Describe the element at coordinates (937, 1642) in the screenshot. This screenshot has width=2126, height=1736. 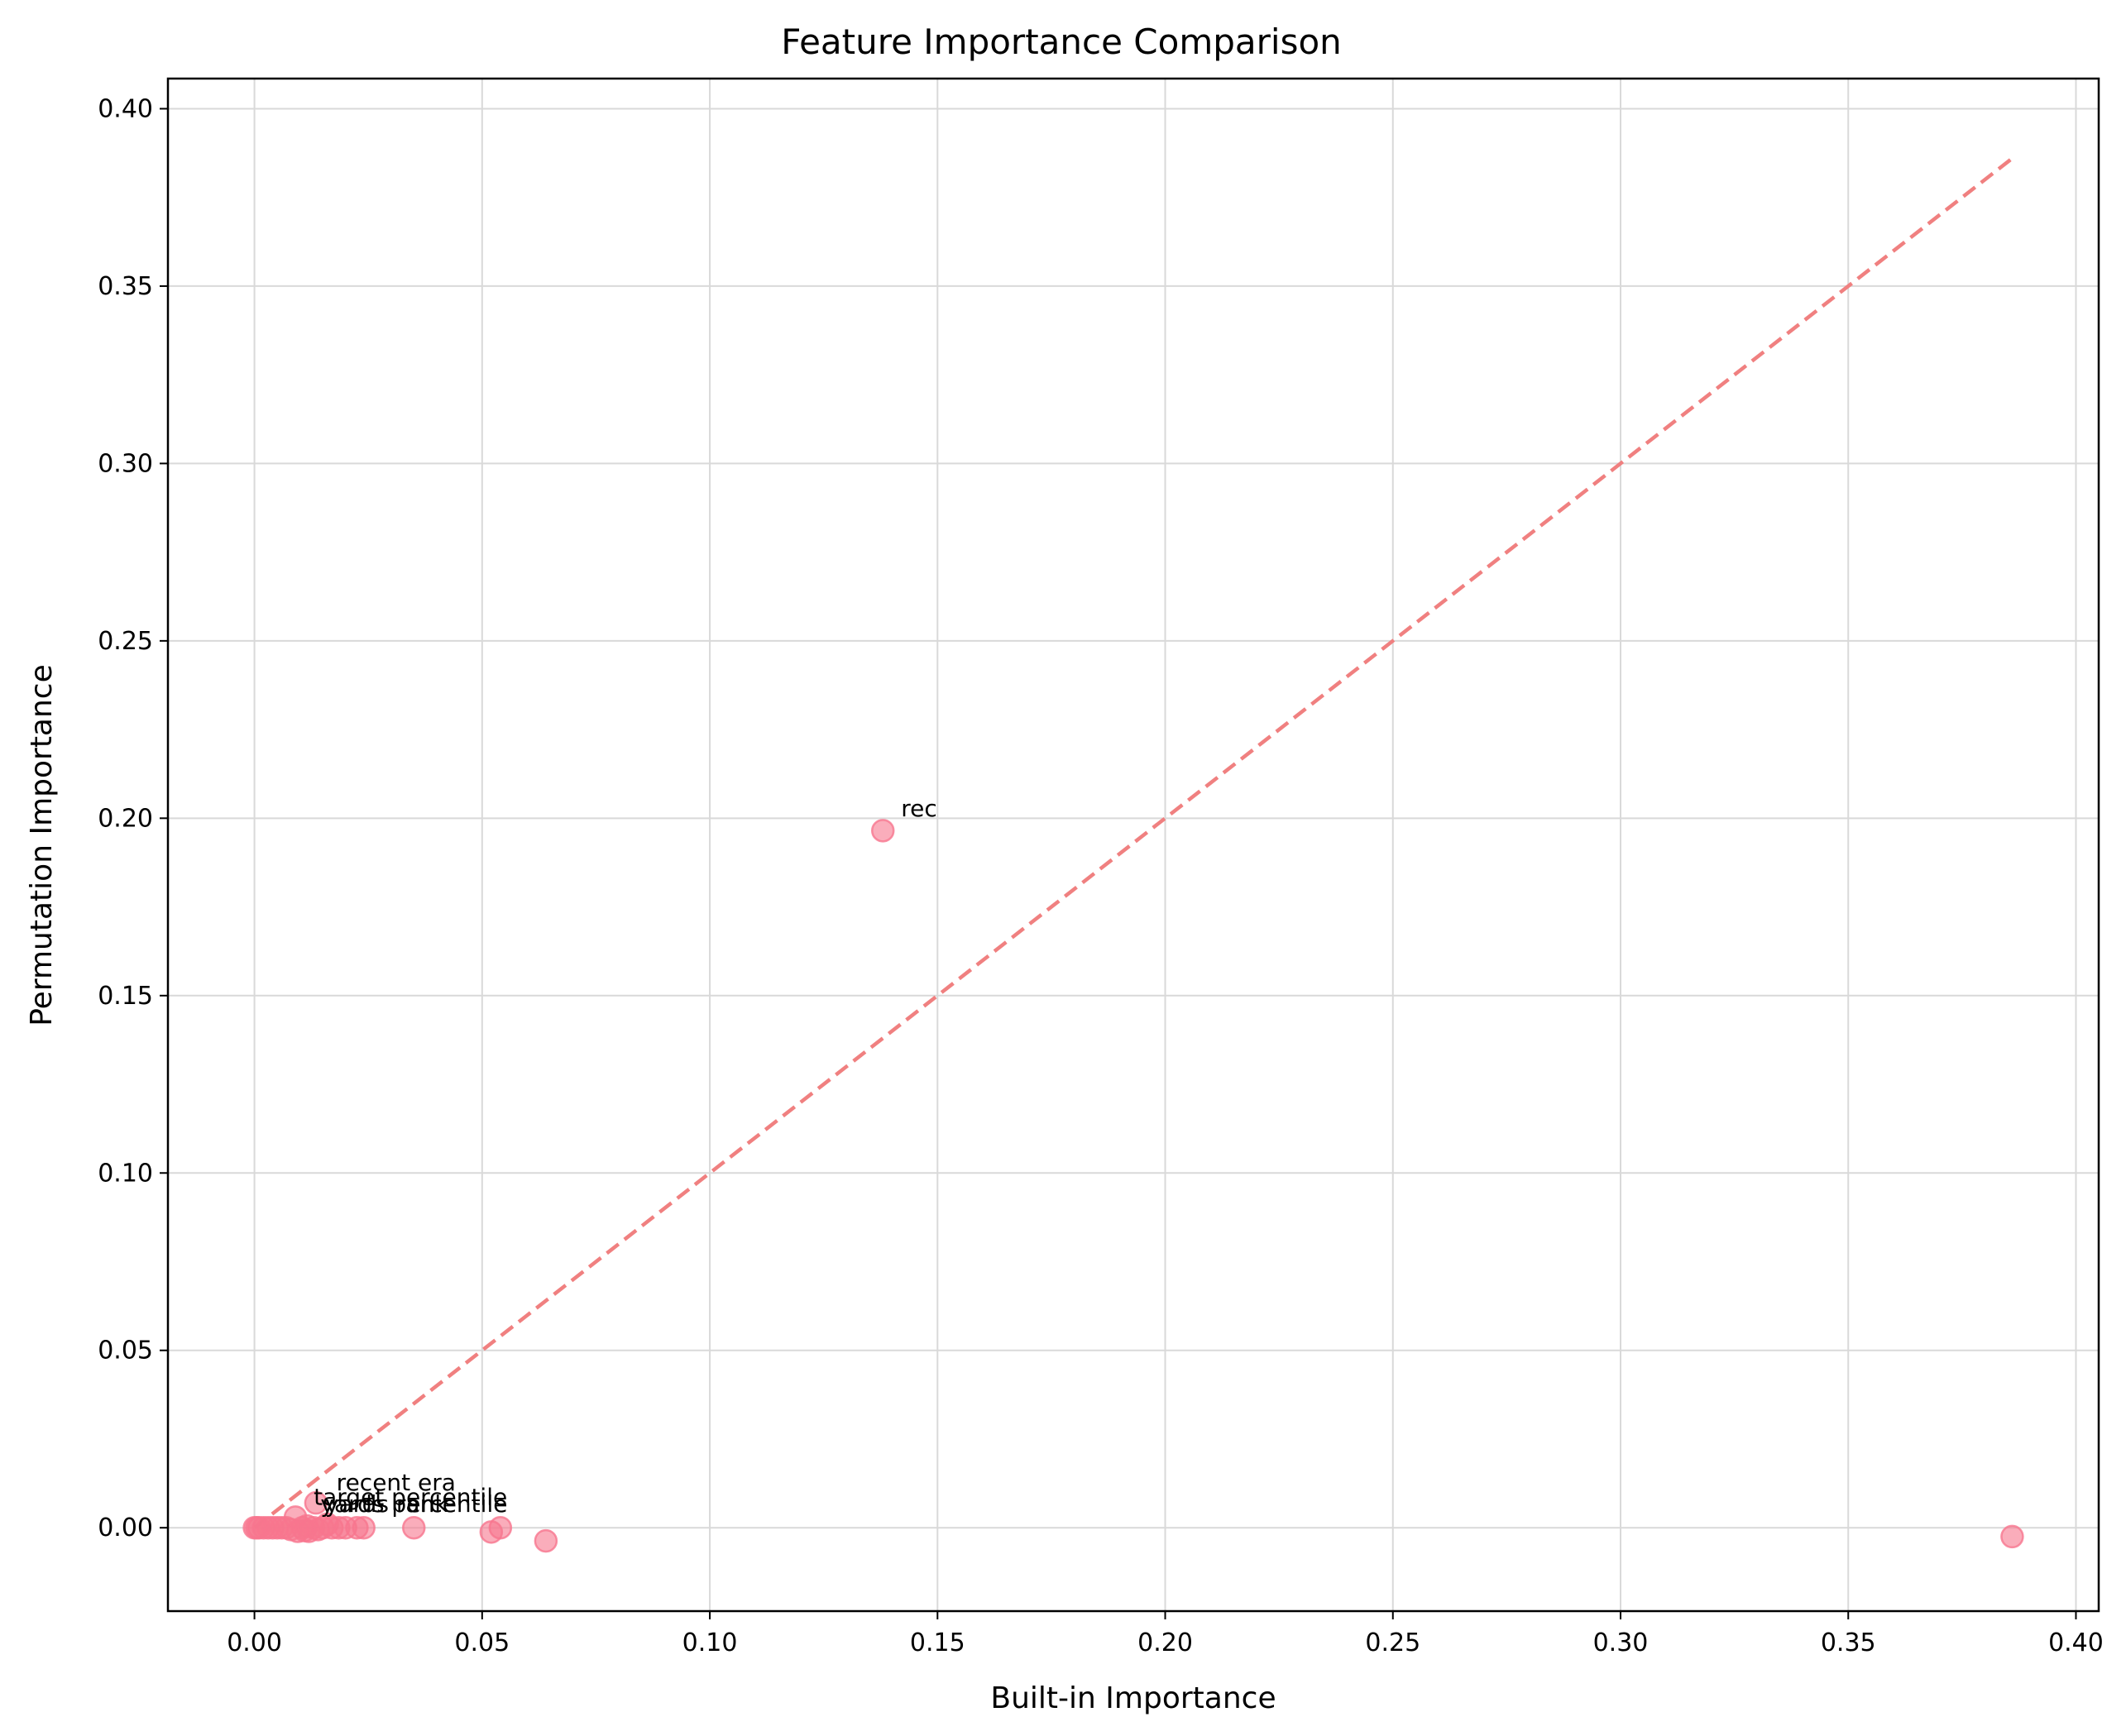
I see `x-tick-label: 0.15` at that location.